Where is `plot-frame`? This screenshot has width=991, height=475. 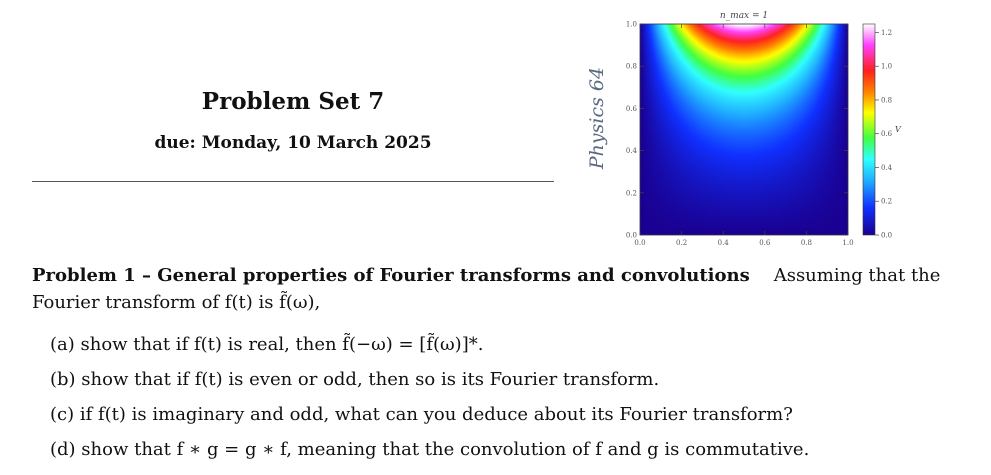
plot-frame is located at coordinates (744, 129).